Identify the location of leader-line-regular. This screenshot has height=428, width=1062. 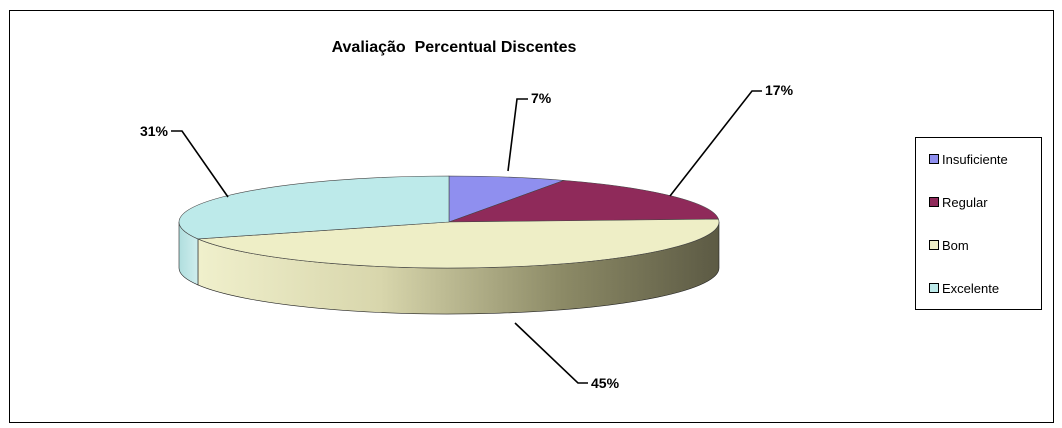
(715, 143).